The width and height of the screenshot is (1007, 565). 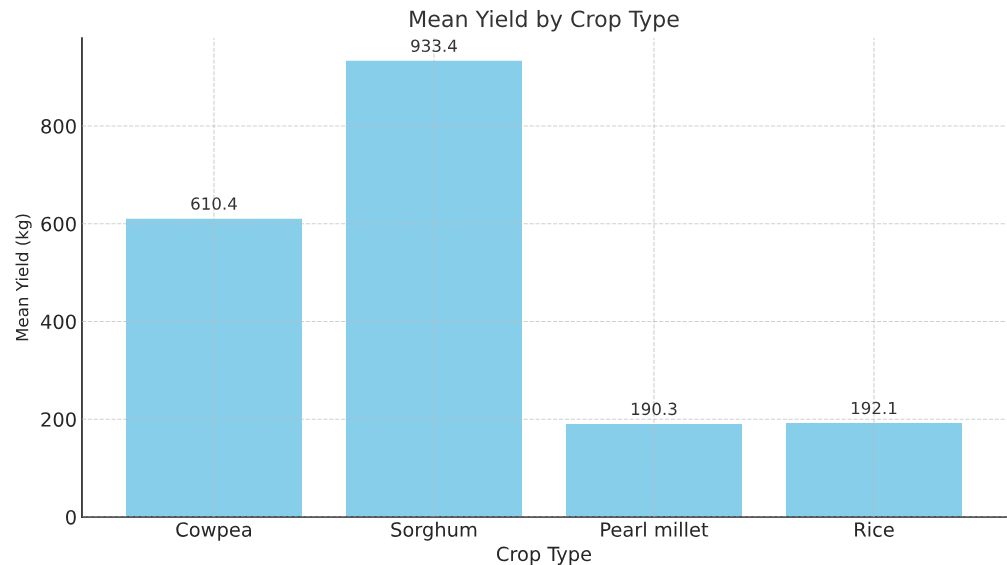 I want to click on y-tick-label: 600, so click(x=58, y=224).